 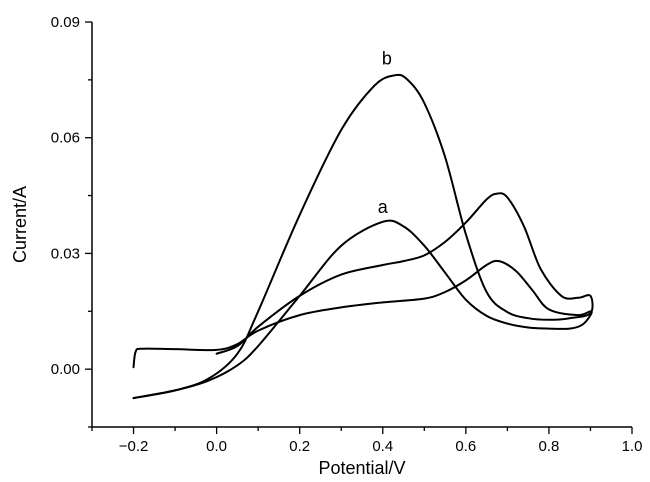 I want to click on x-tick-label: 1.0, so click(x=632, y=446).